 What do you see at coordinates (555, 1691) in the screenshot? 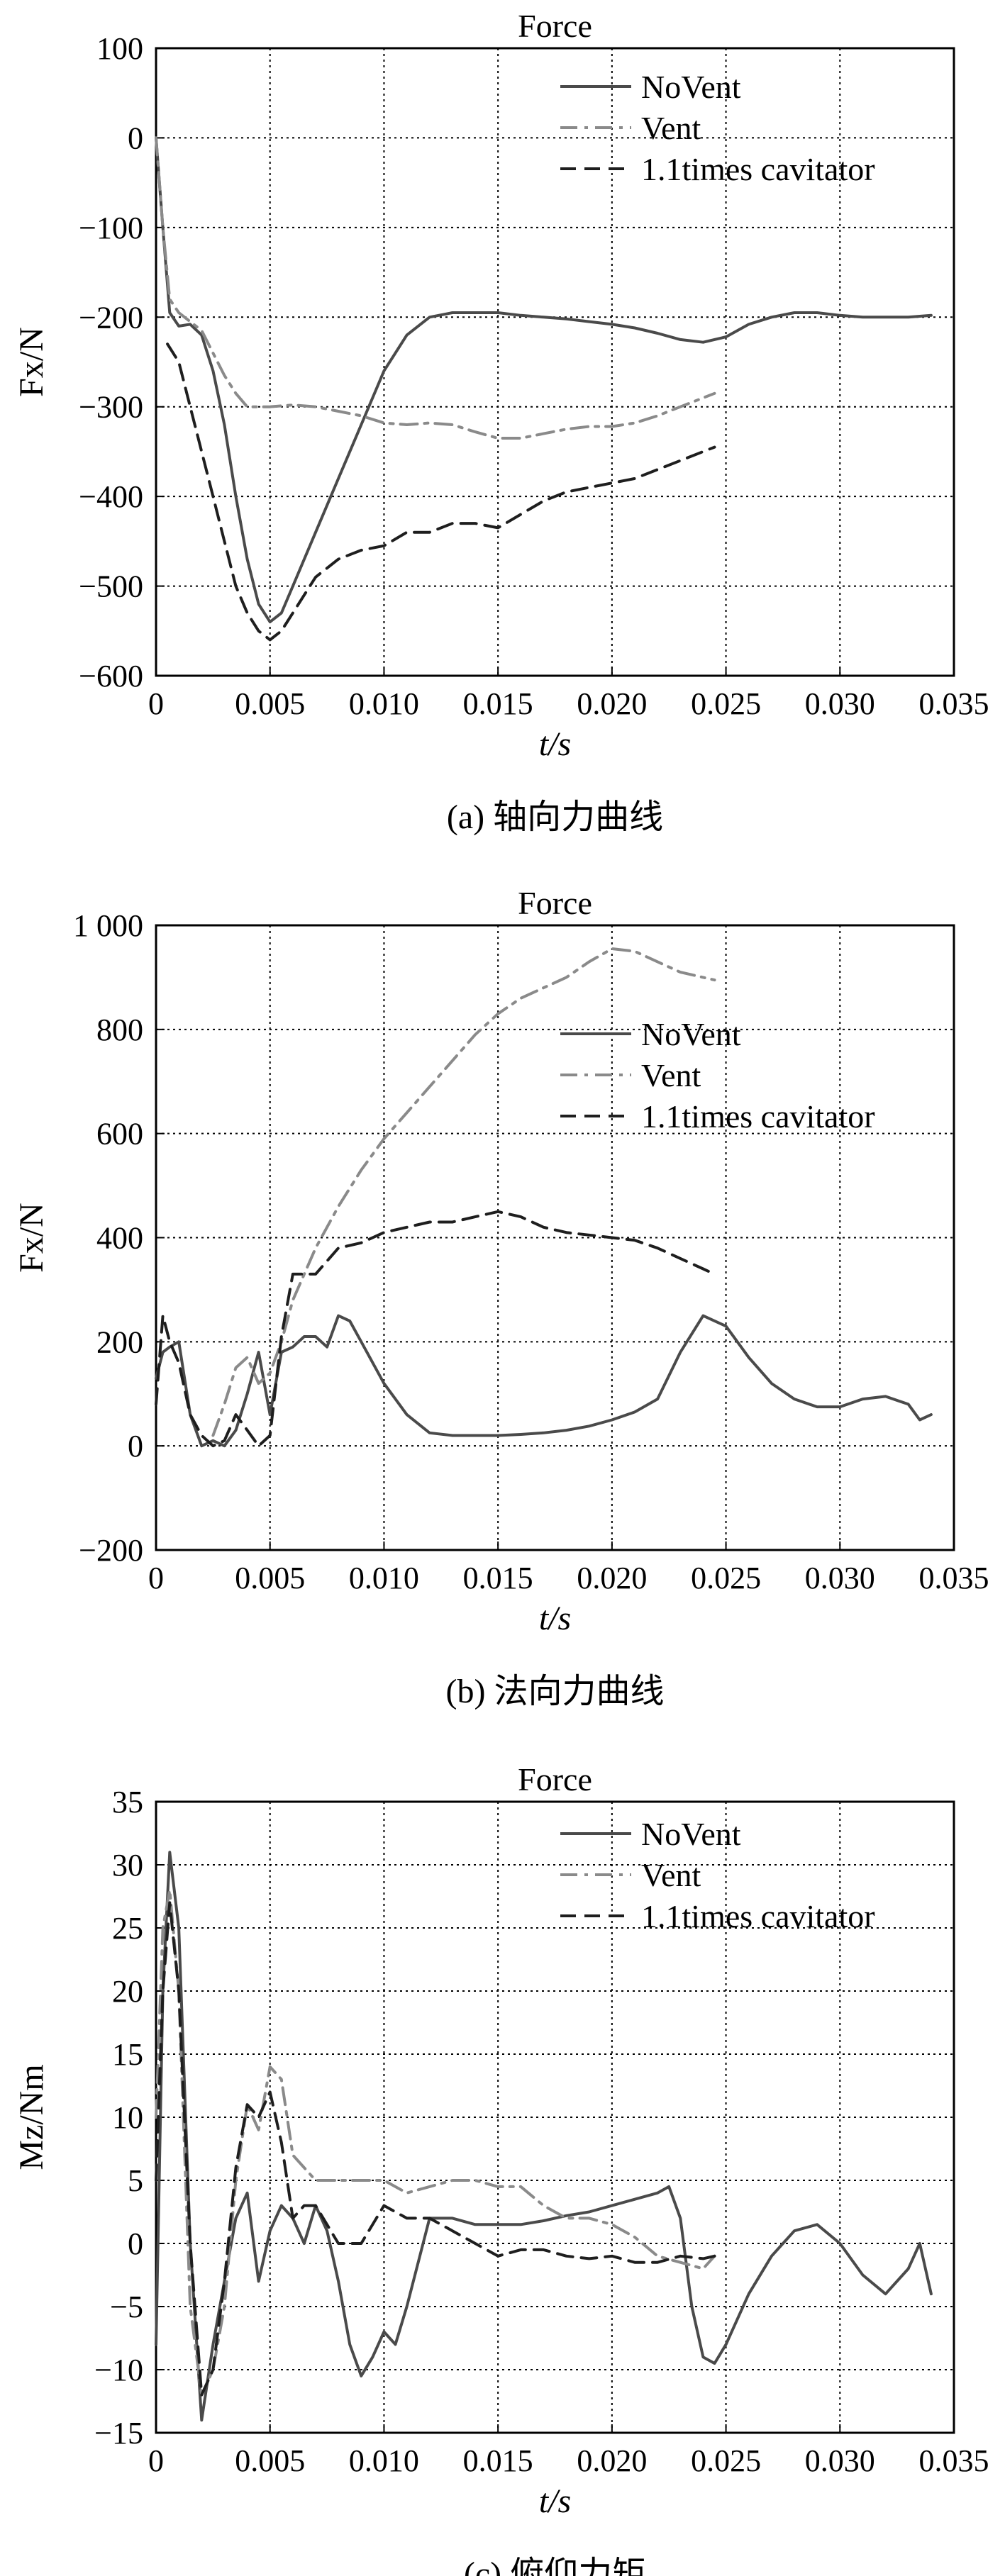
I see `chart-caption: (b) 法向力曲线` at bounding box center [555, 1691].